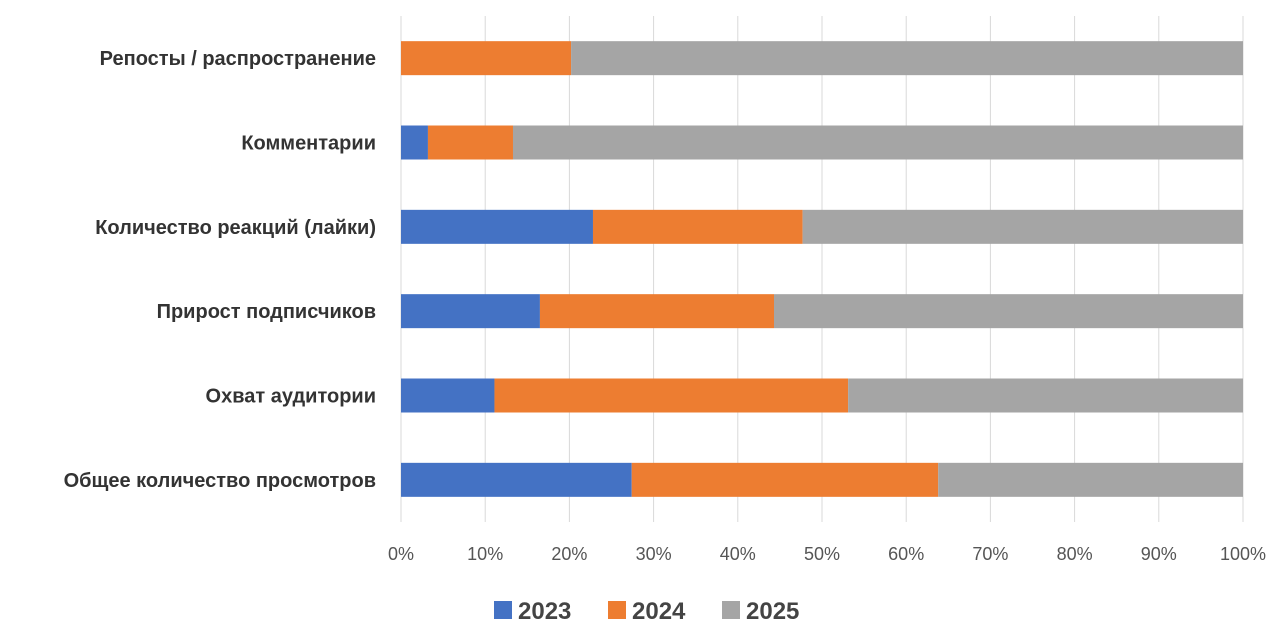  What do you see at coordinates (569, 554) in the screenshot?
I see `x-tick-label-2: 20%` at bounding box center [569, 554].